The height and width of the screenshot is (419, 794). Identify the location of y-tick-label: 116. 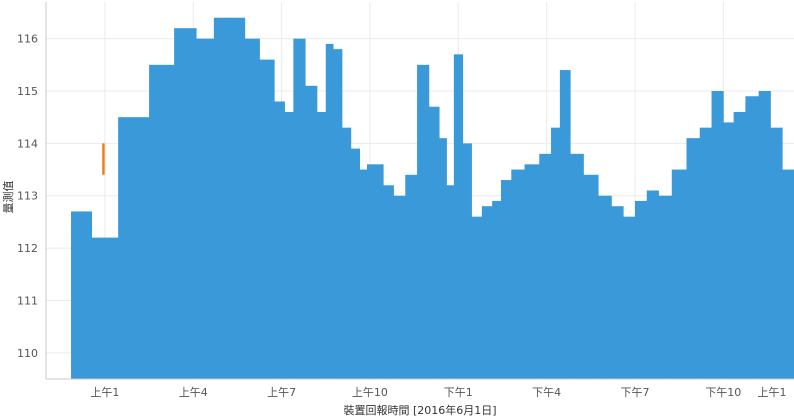
(27, 39).